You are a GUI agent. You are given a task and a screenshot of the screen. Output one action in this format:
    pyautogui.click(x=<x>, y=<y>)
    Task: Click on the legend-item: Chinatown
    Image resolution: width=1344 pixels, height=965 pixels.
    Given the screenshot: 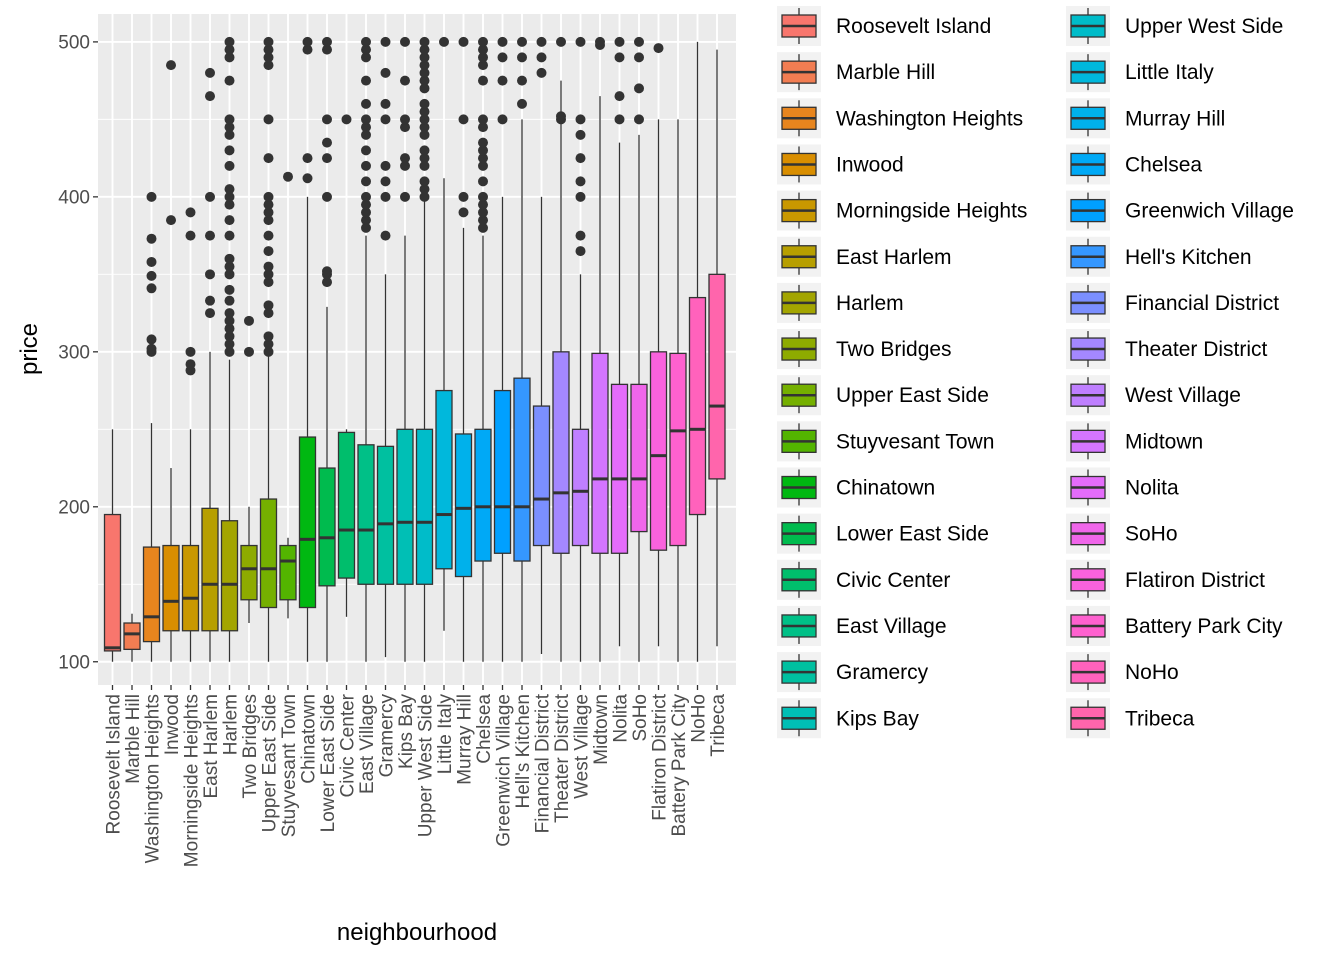 What is the action you would take?
    pyautogui.click(x=856, y=487)
    